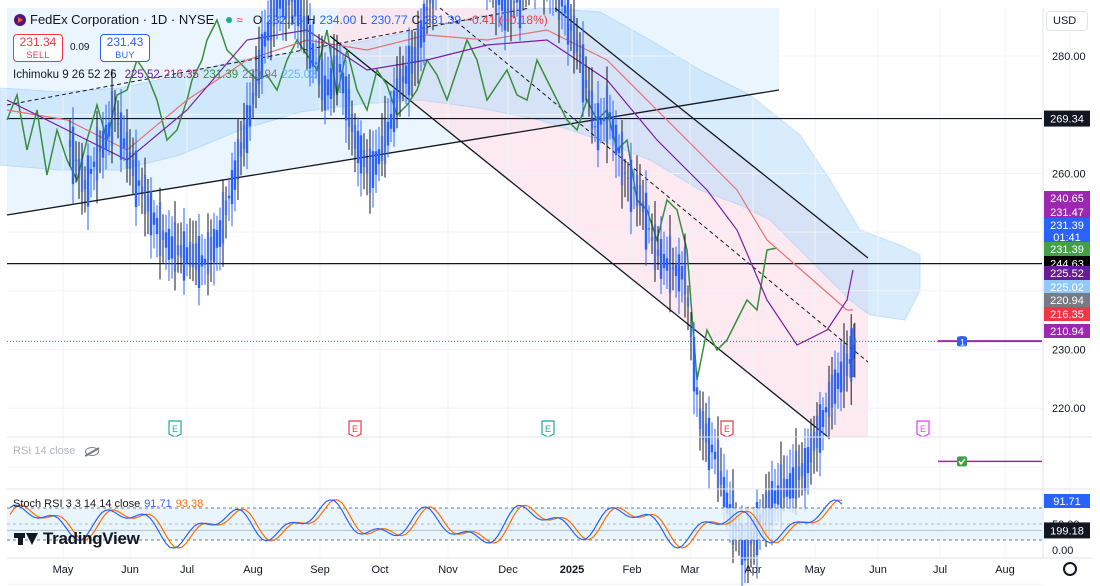 The image size is (1100, 586). Describe the element at coordinates (1067, 315) in the screenshot. I see `price-label-text: 216.35` at that location.